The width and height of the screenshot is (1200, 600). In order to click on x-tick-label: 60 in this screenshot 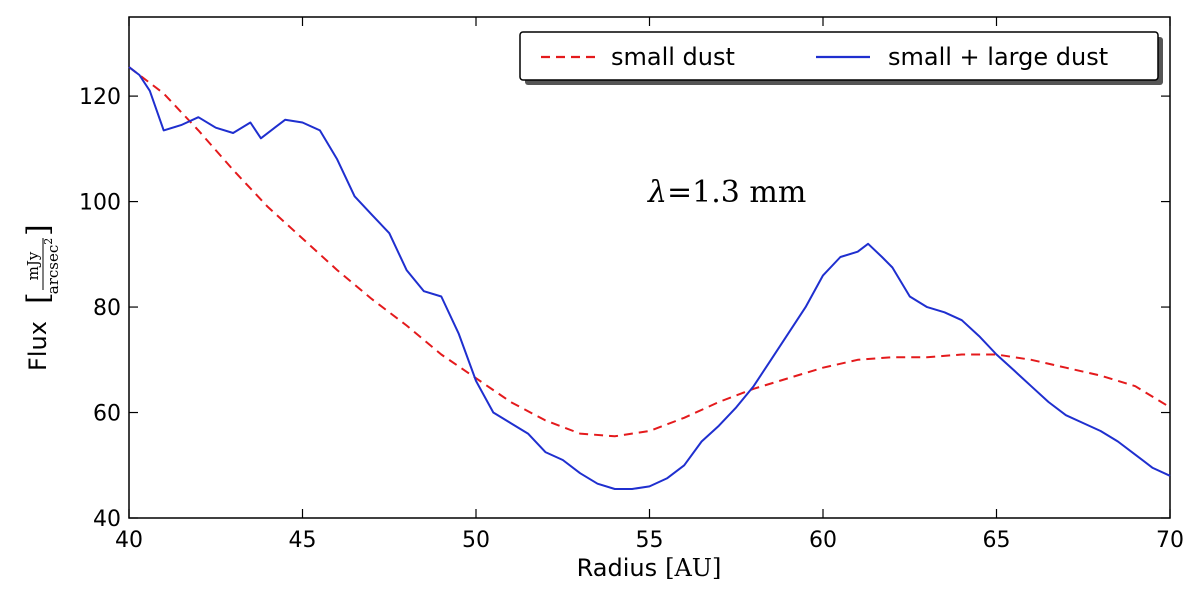, I will do `click(823, 540)`.